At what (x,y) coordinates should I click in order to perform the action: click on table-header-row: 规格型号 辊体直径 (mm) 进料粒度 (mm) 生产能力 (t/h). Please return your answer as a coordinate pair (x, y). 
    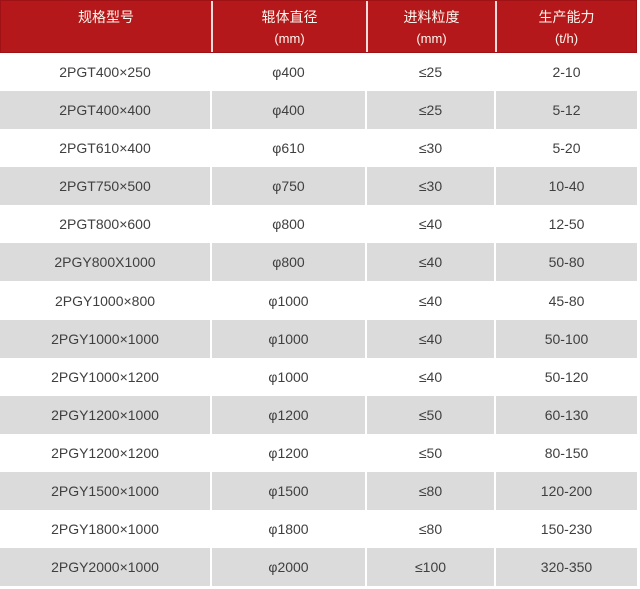
    Looking at the image, I should click on (318, 26).